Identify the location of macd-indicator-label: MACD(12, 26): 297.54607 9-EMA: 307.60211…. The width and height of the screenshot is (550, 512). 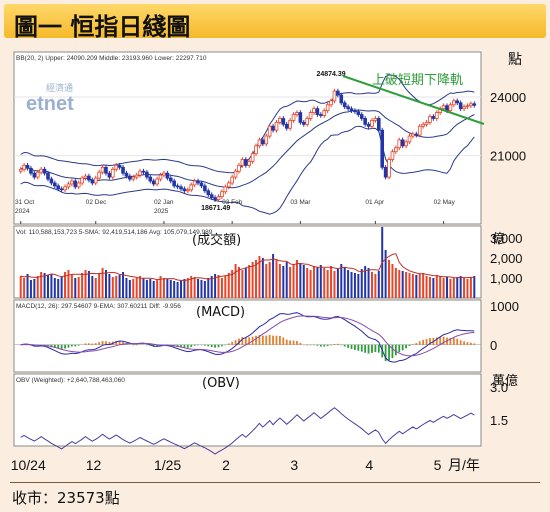
(98, 306).